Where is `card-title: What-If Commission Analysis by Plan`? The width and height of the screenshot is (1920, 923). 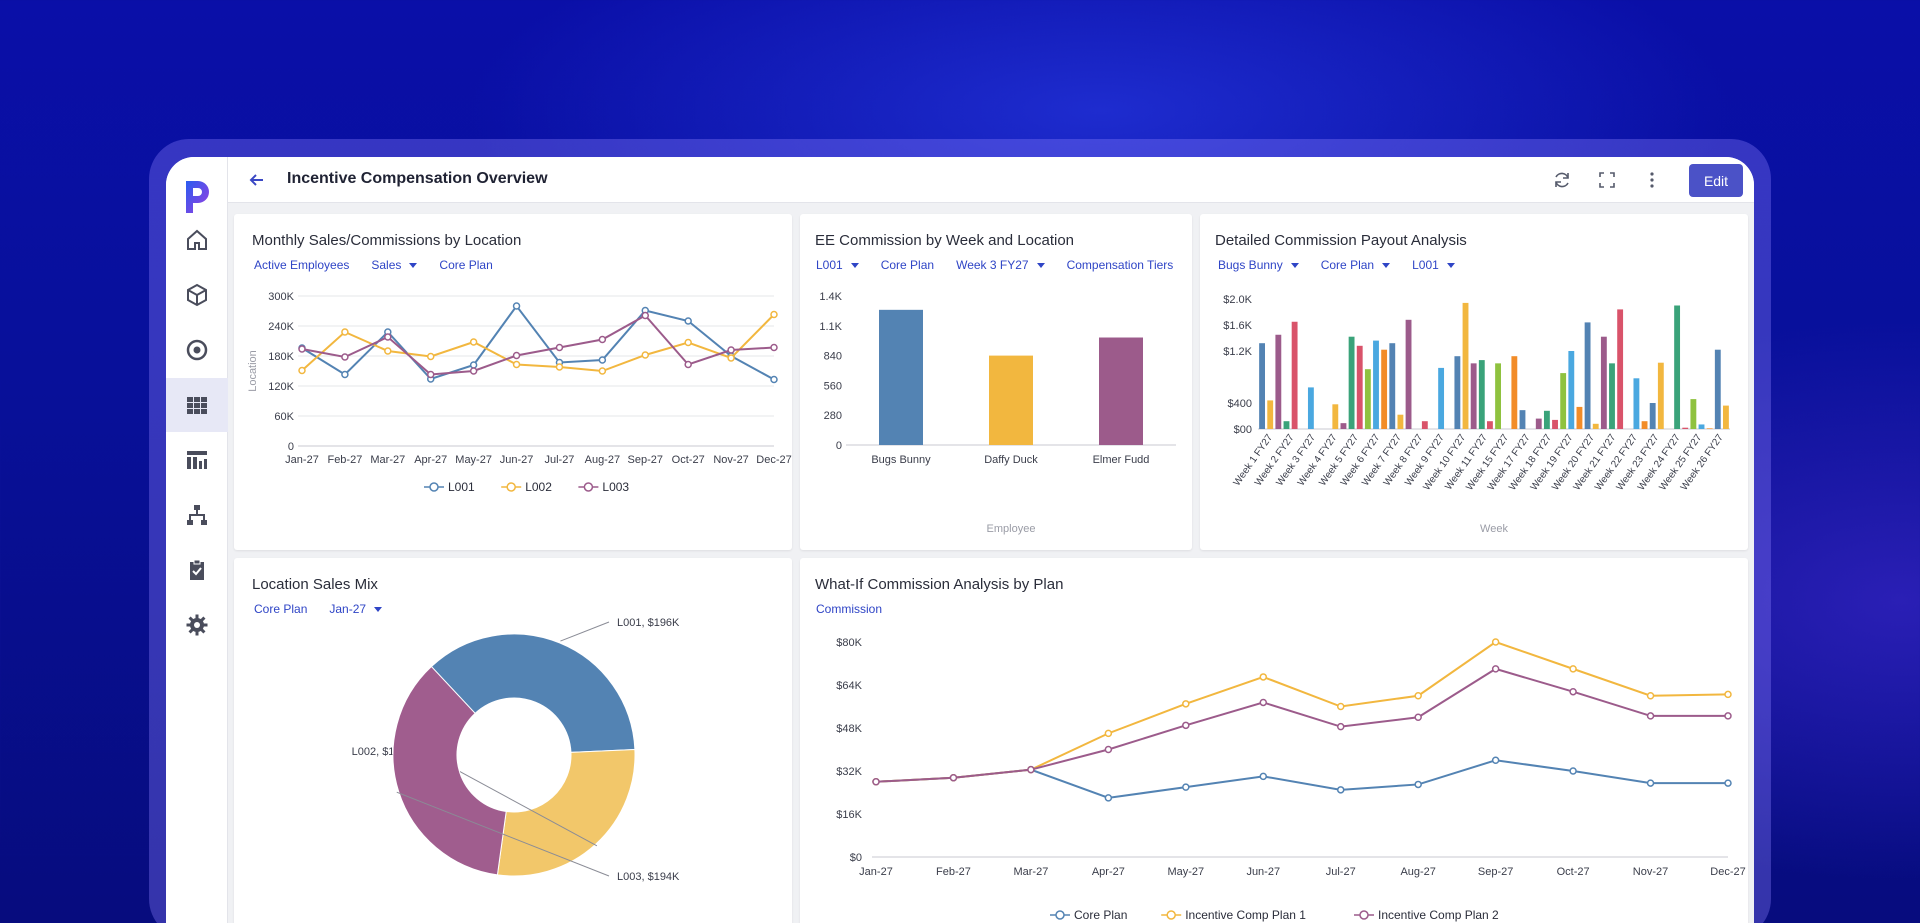 card-title: What-If Commission Analysis by Plan is located at coordinates (939, 584).